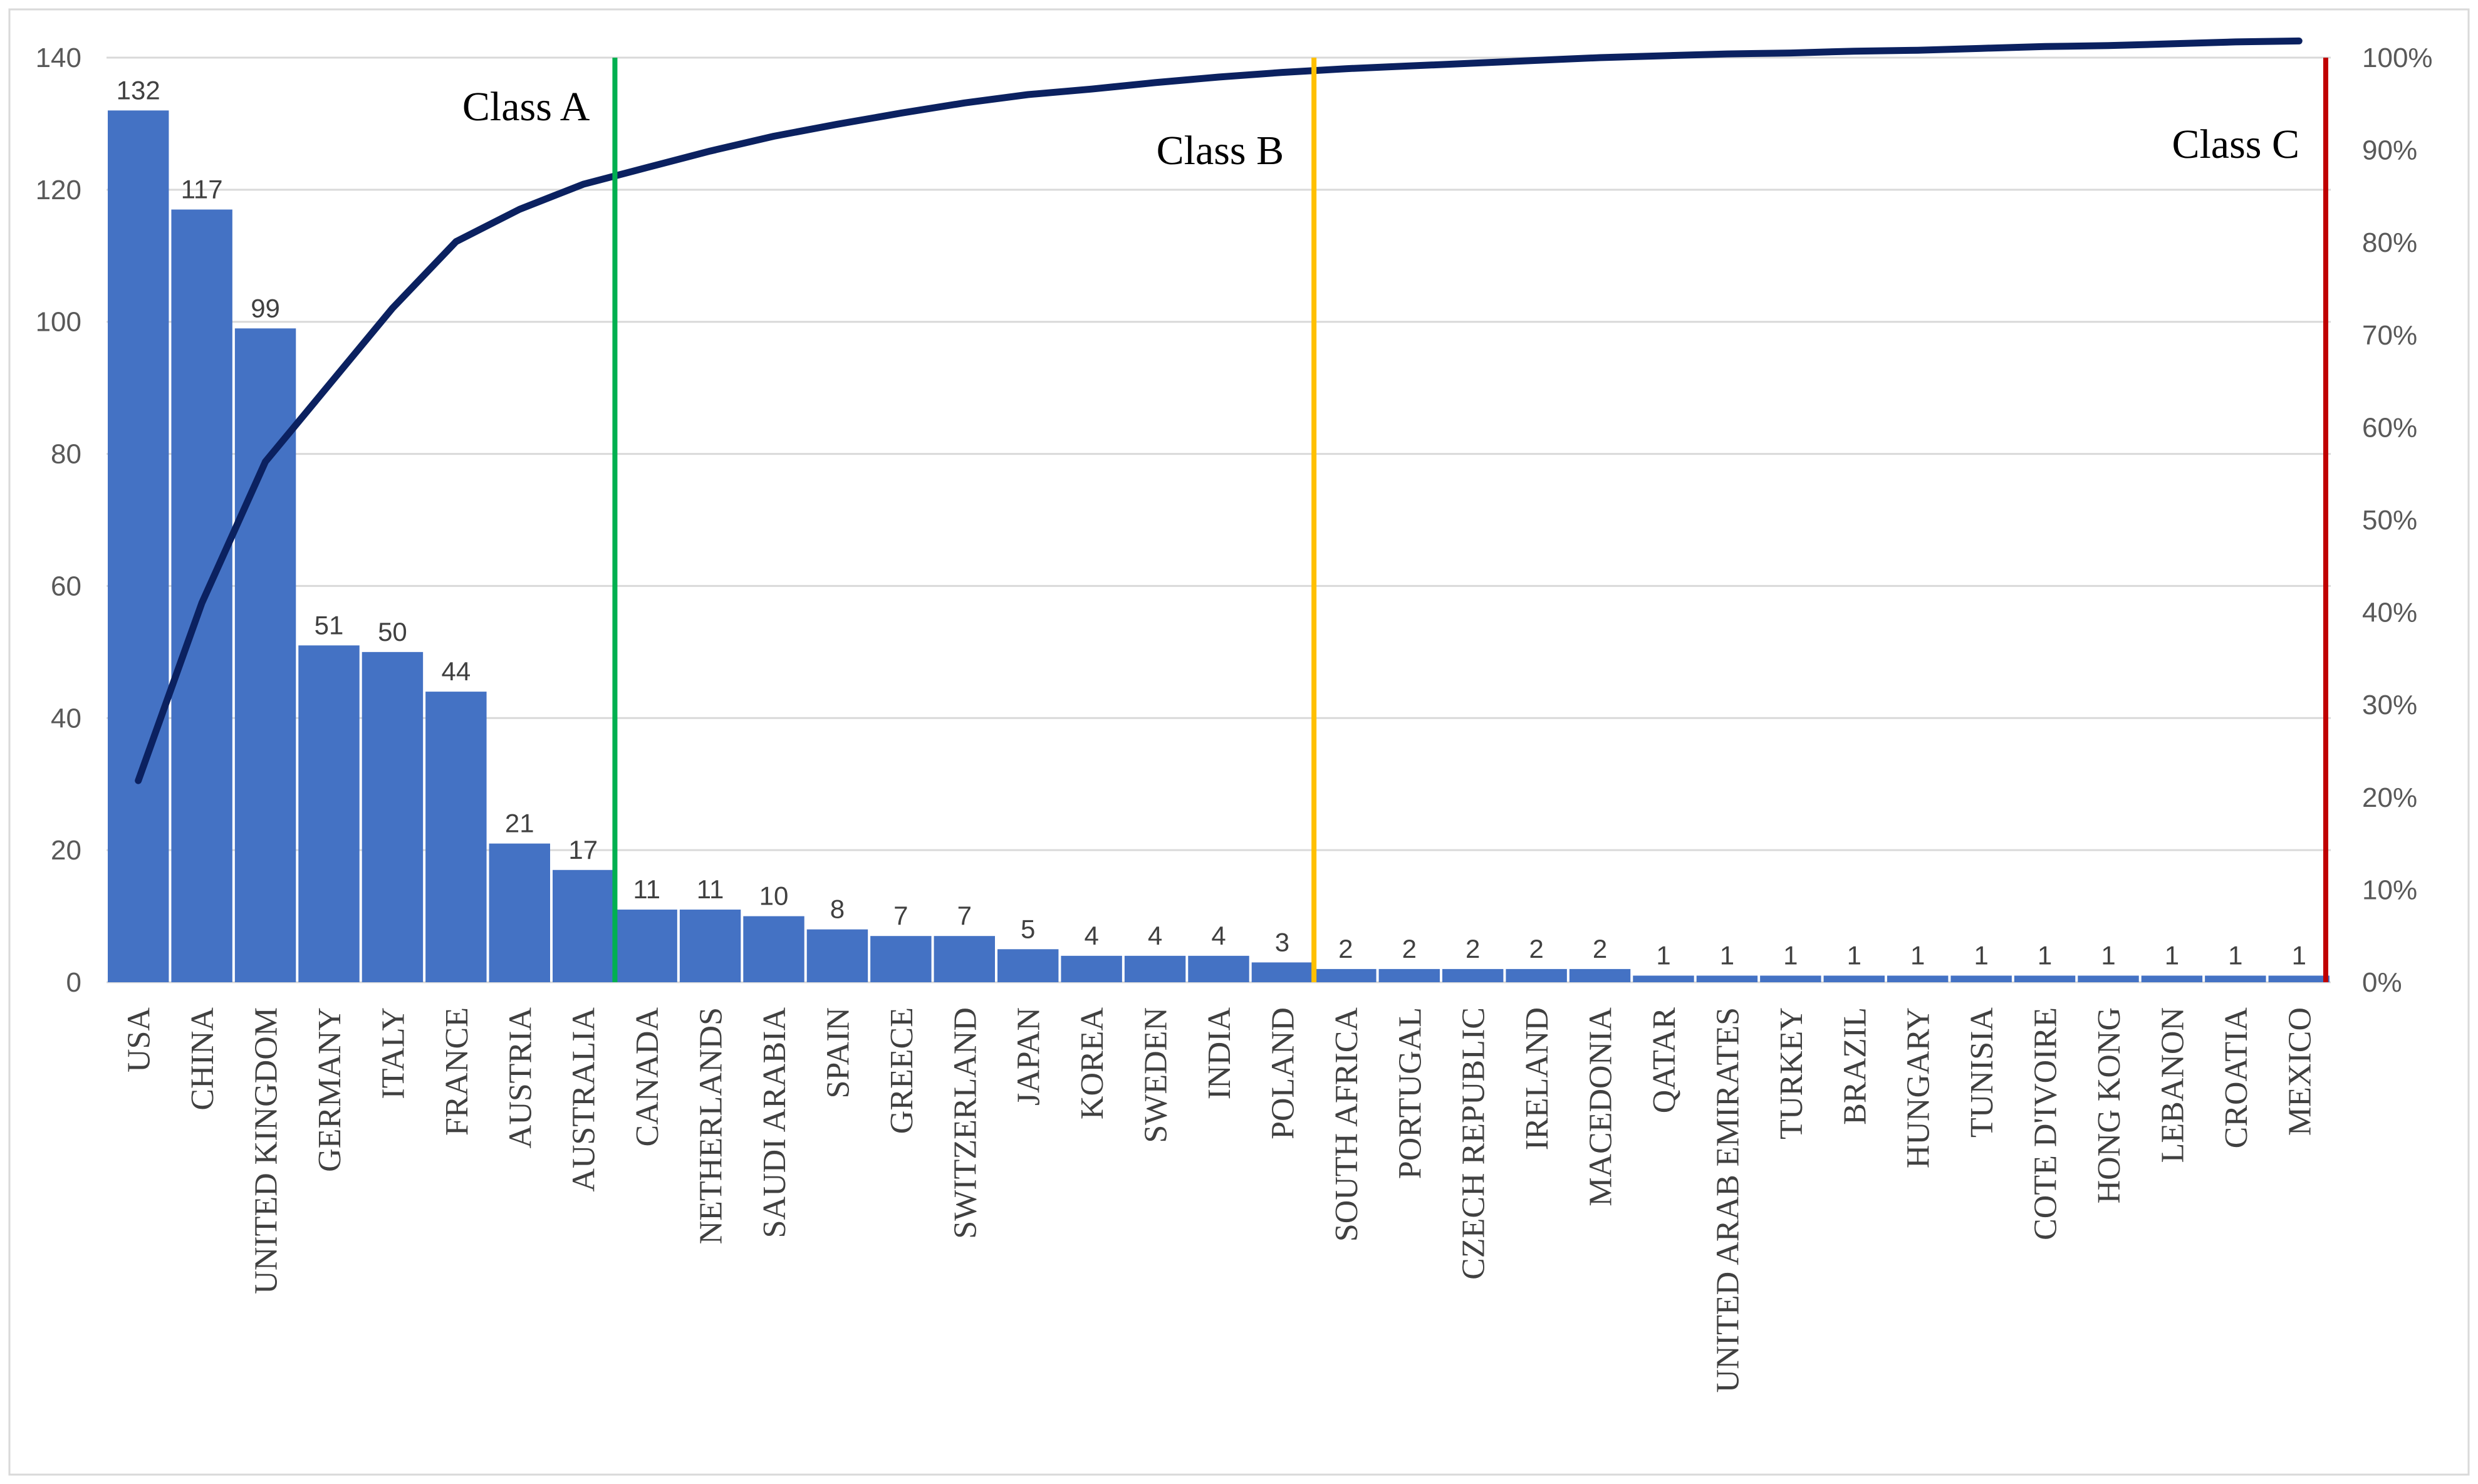  I want to click on bar-value-label: 51, so click(329, 625).